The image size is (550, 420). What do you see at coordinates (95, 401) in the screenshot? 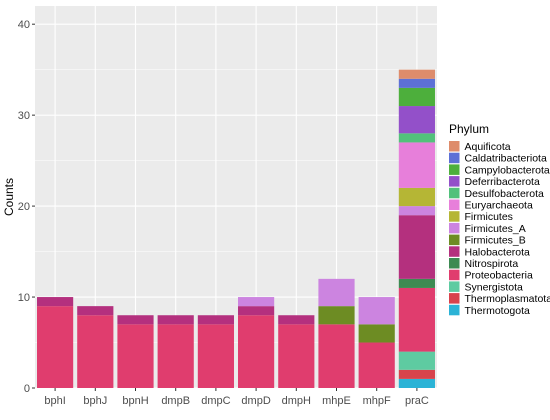
I see `x-tick-label: bphJ` at bounding box center [95, 401].